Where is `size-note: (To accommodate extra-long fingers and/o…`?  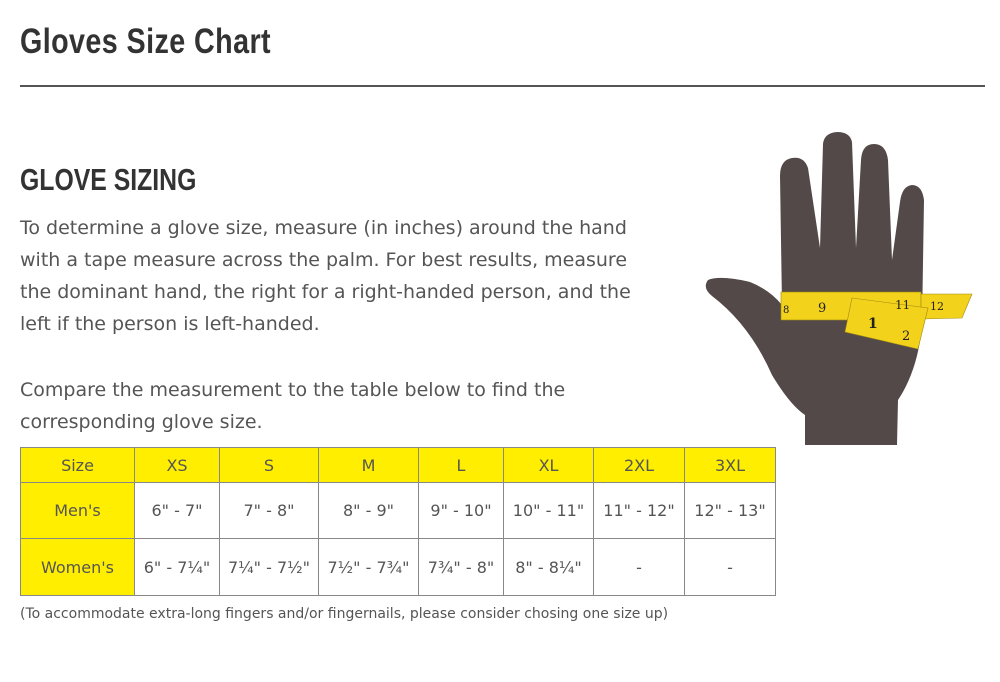
size-note: (To accommodate extra-long fingers and/o… is located at coordinates (344, 614).